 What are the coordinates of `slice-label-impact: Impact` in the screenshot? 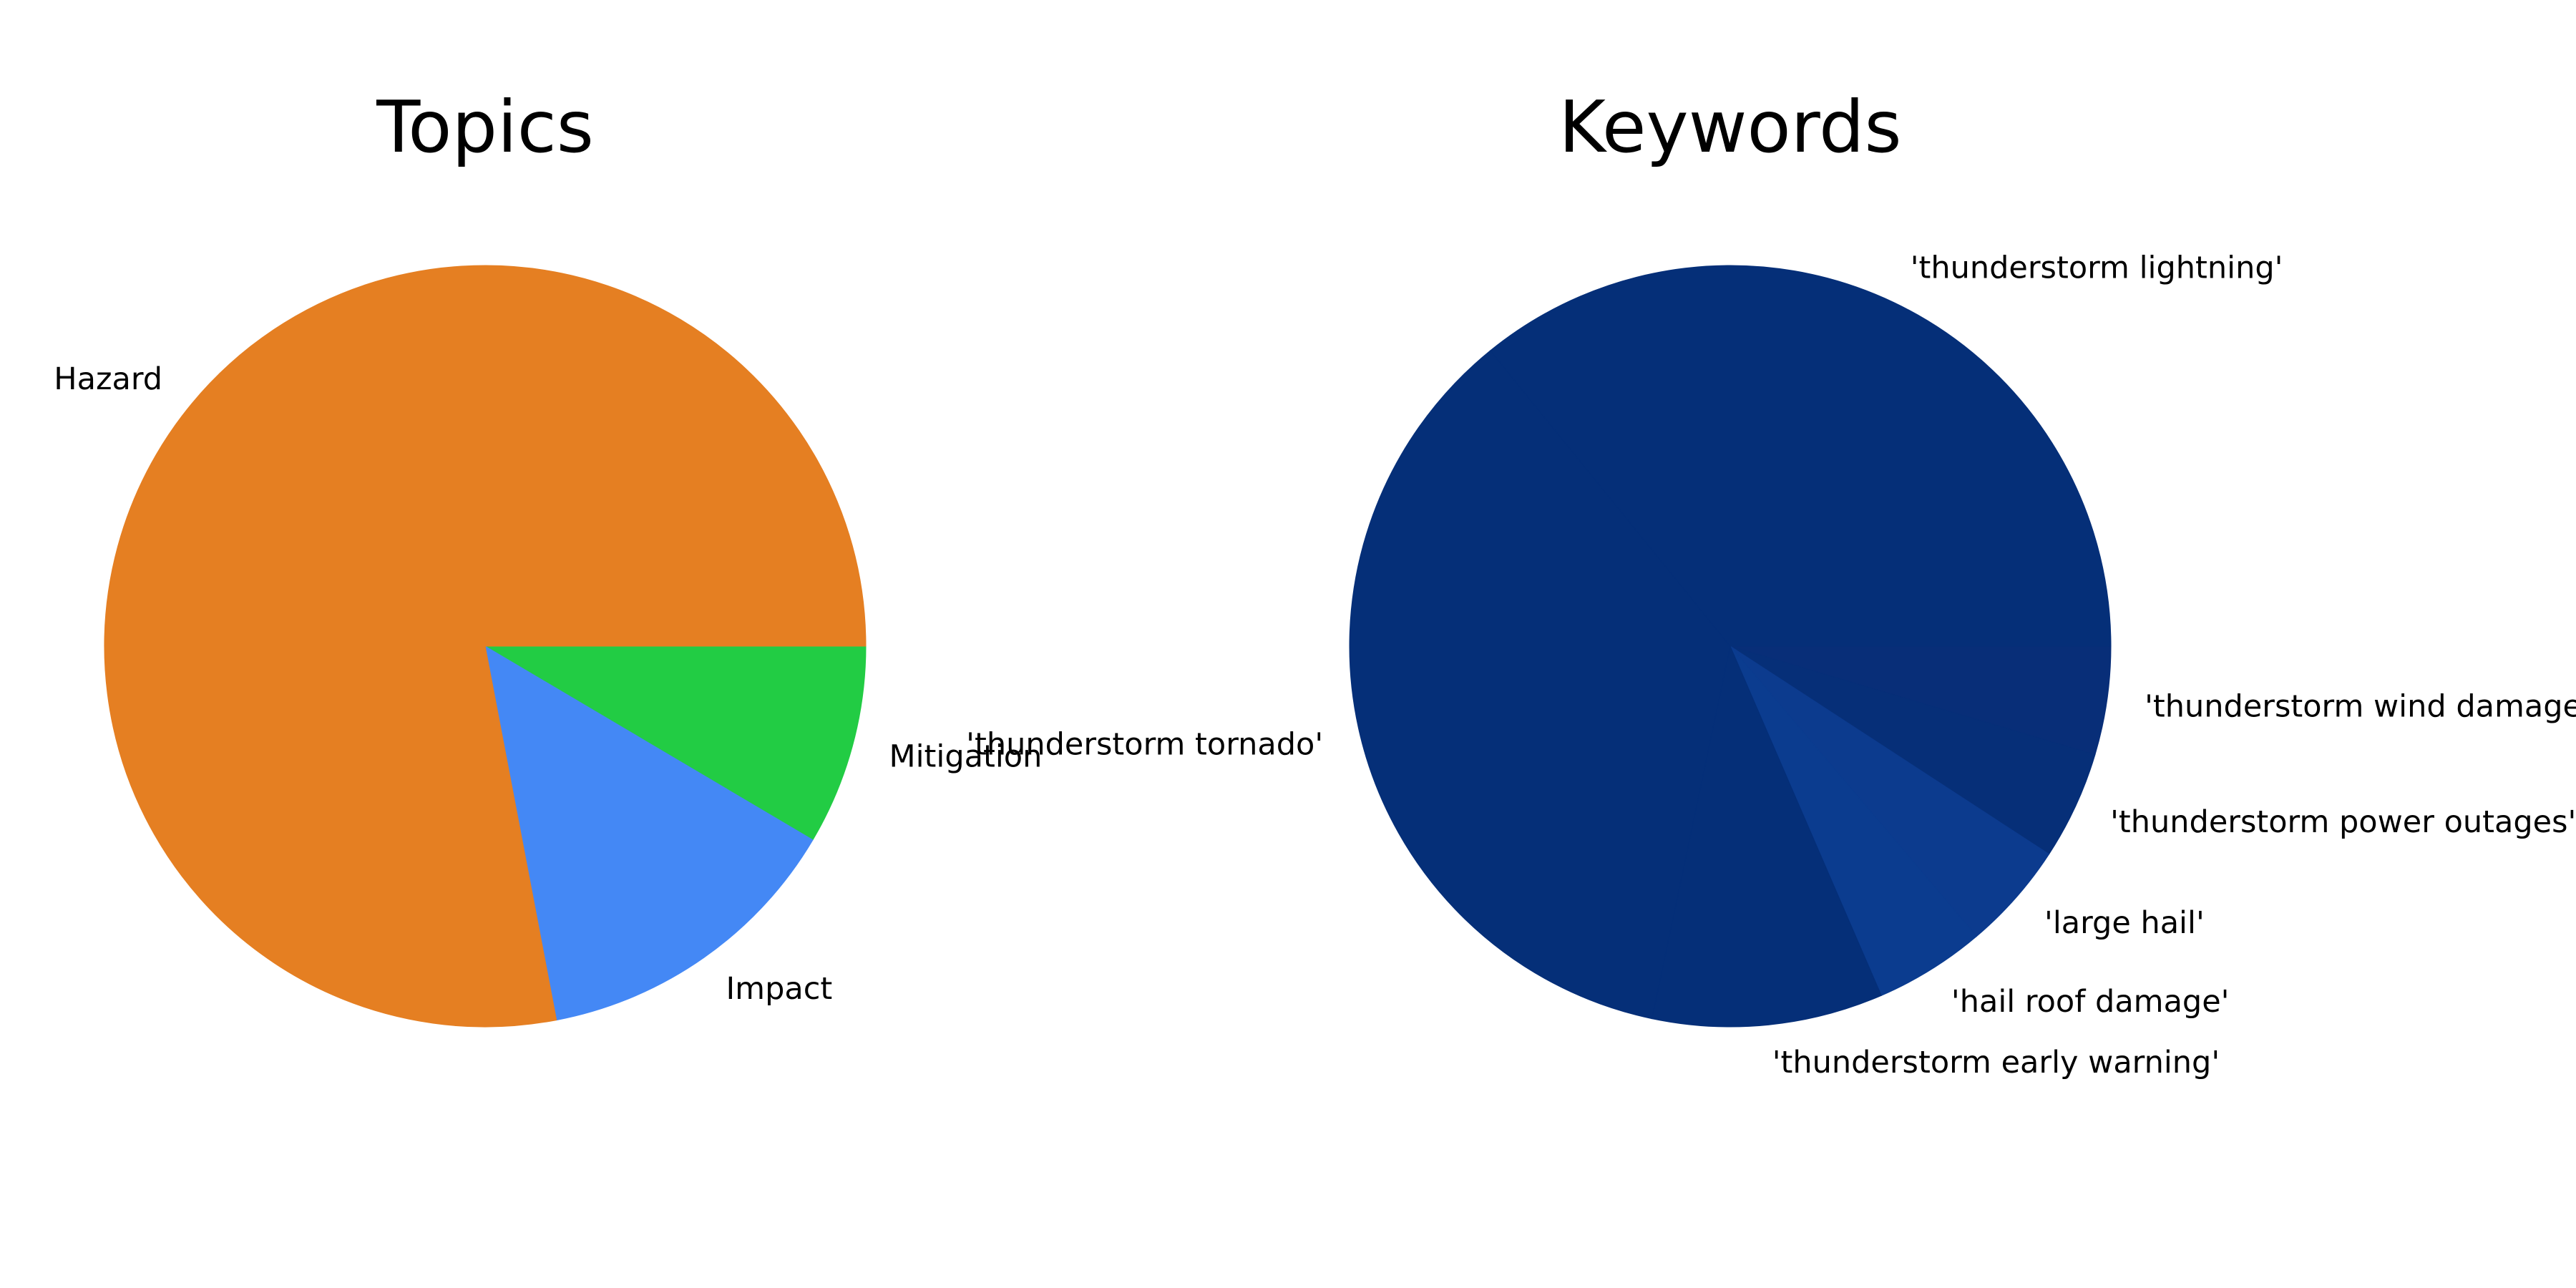 It's located at (779, 989).